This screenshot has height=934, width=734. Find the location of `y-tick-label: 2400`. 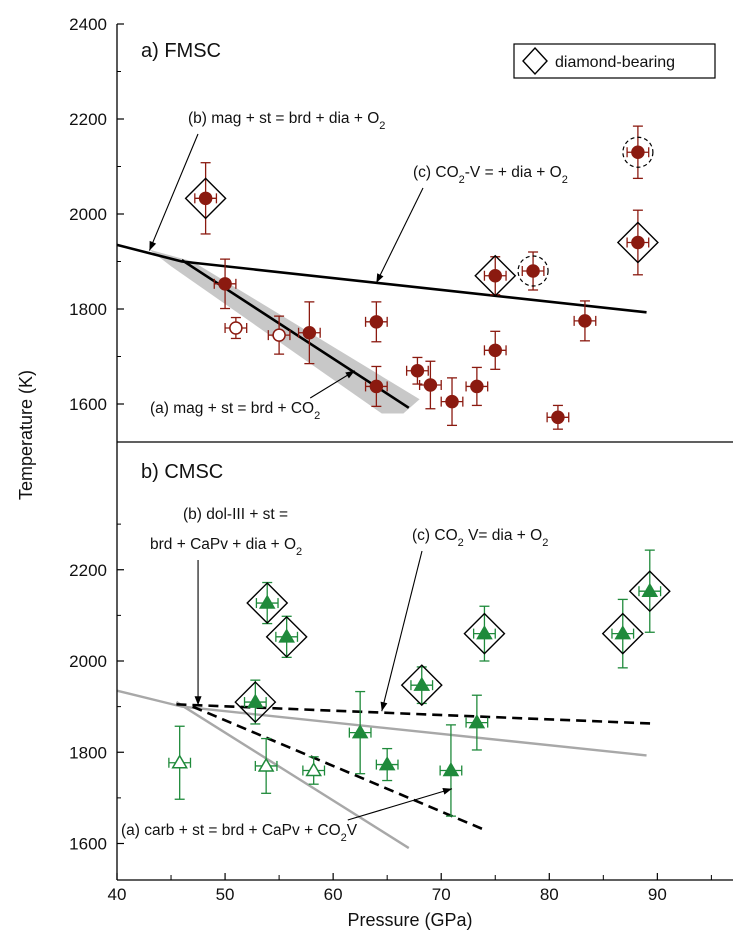

y-tick-label: 2400 is located at coordinates (88, 24).